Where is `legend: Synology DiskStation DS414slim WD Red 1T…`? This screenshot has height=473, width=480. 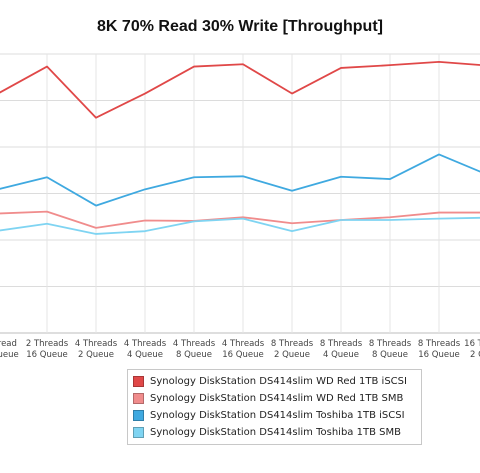 legend: Synology DiskStation DS414slim WD Red 1T… is located at coordinates (274, 407).